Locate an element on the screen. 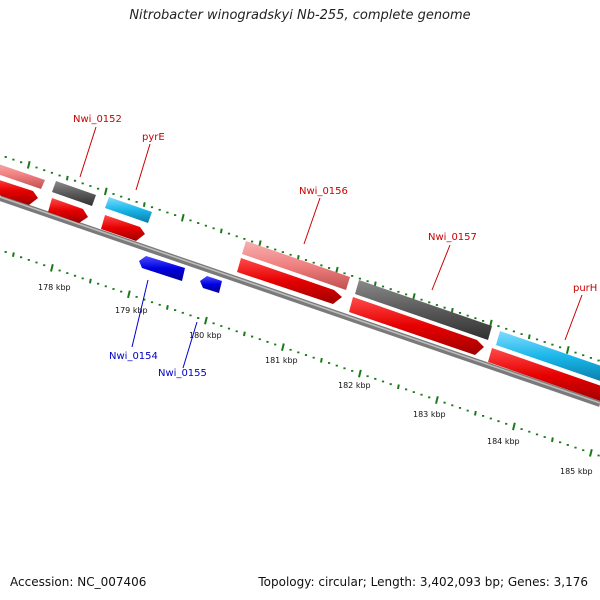 The width and height of the screenshot is (600, 600). gene-label: Nwi_0156 is located at coordinates (323, 191).